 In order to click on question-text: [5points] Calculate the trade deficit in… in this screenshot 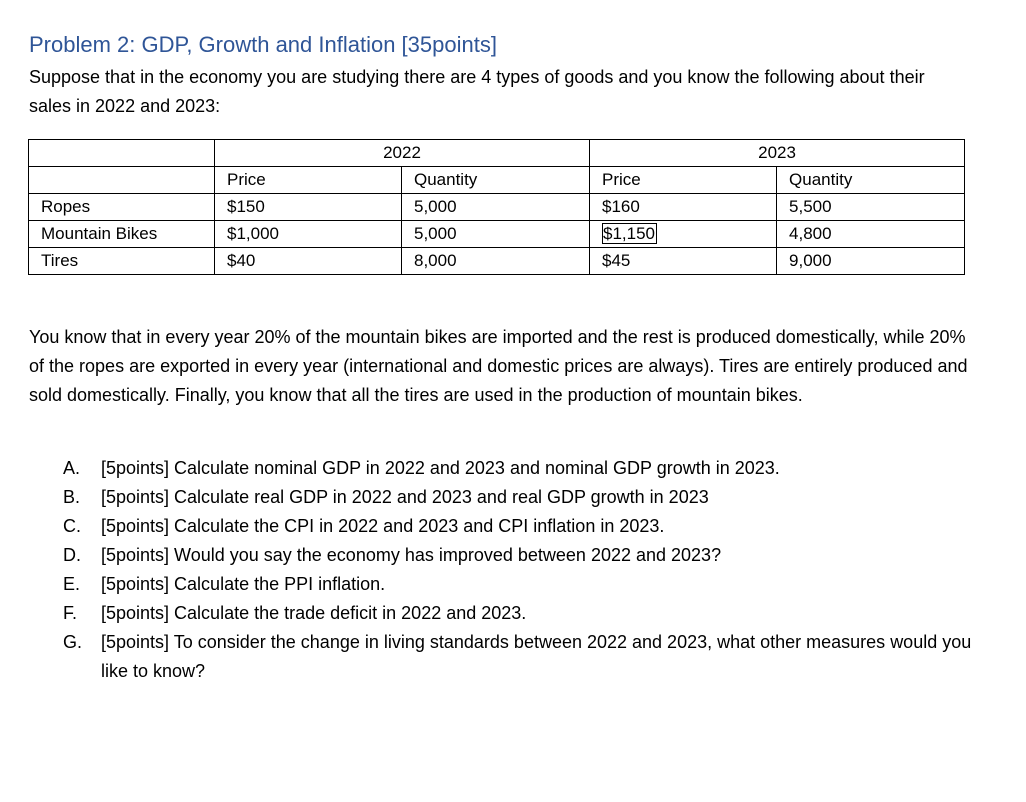, I will do `click(314, 613)`.